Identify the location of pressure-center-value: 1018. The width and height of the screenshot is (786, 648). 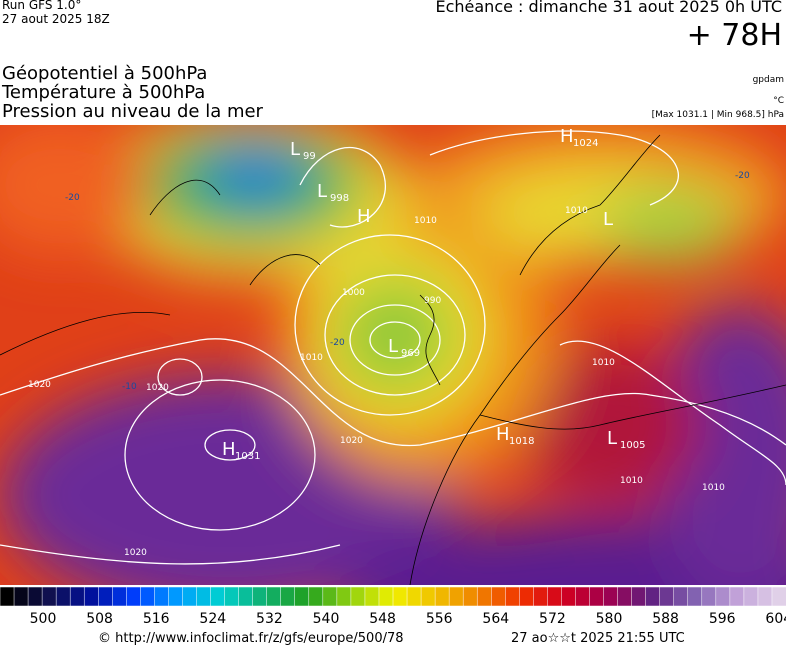
(521, 441).